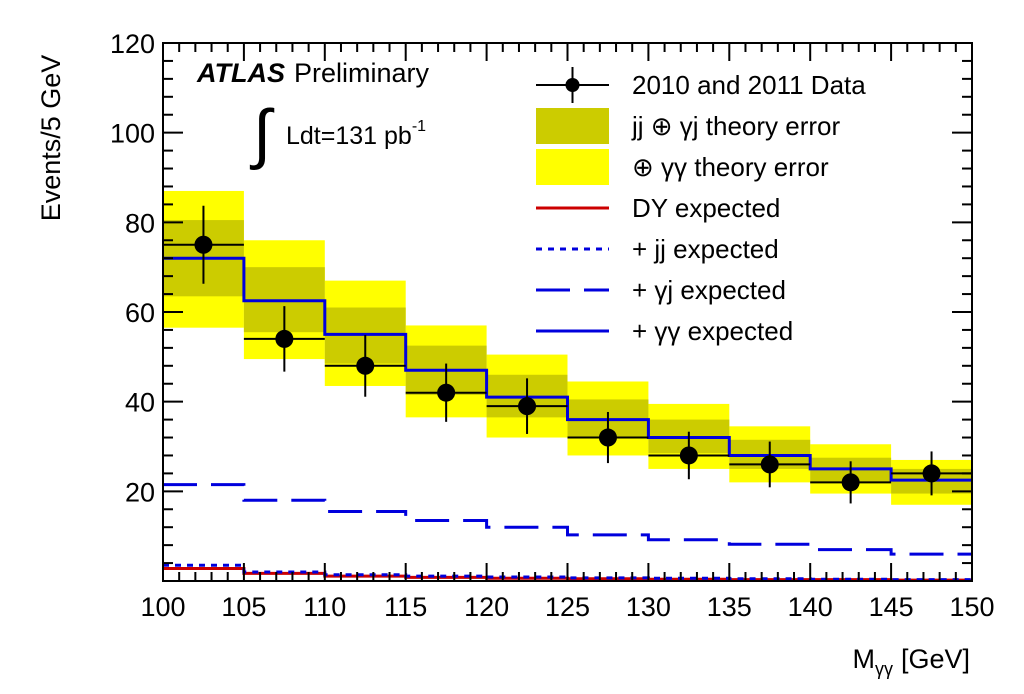 The height and width of the screenshot is (694, 1024). I want to click on x-tick-label-145: 145, so click(891, 607).